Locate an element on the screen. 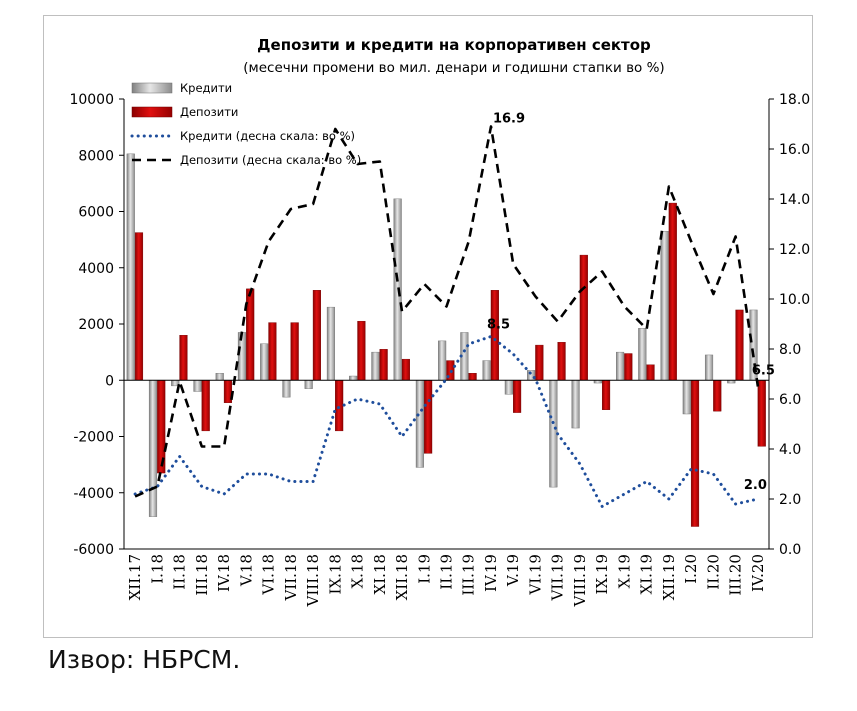  right-tick-label: 18.0 is located at coordinates (794, 100).